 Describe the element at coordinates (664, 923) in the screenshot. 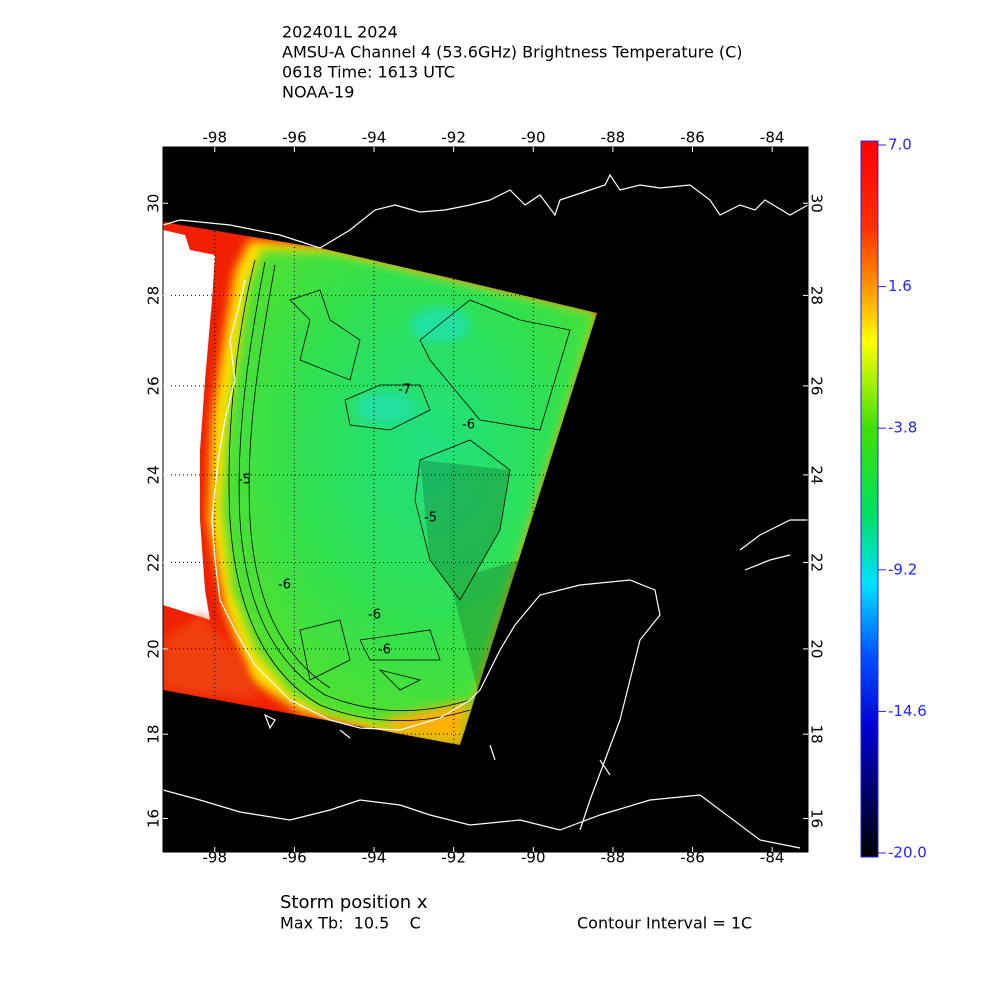

I see `contour-interval: Contour Interval = 1C` at that location.